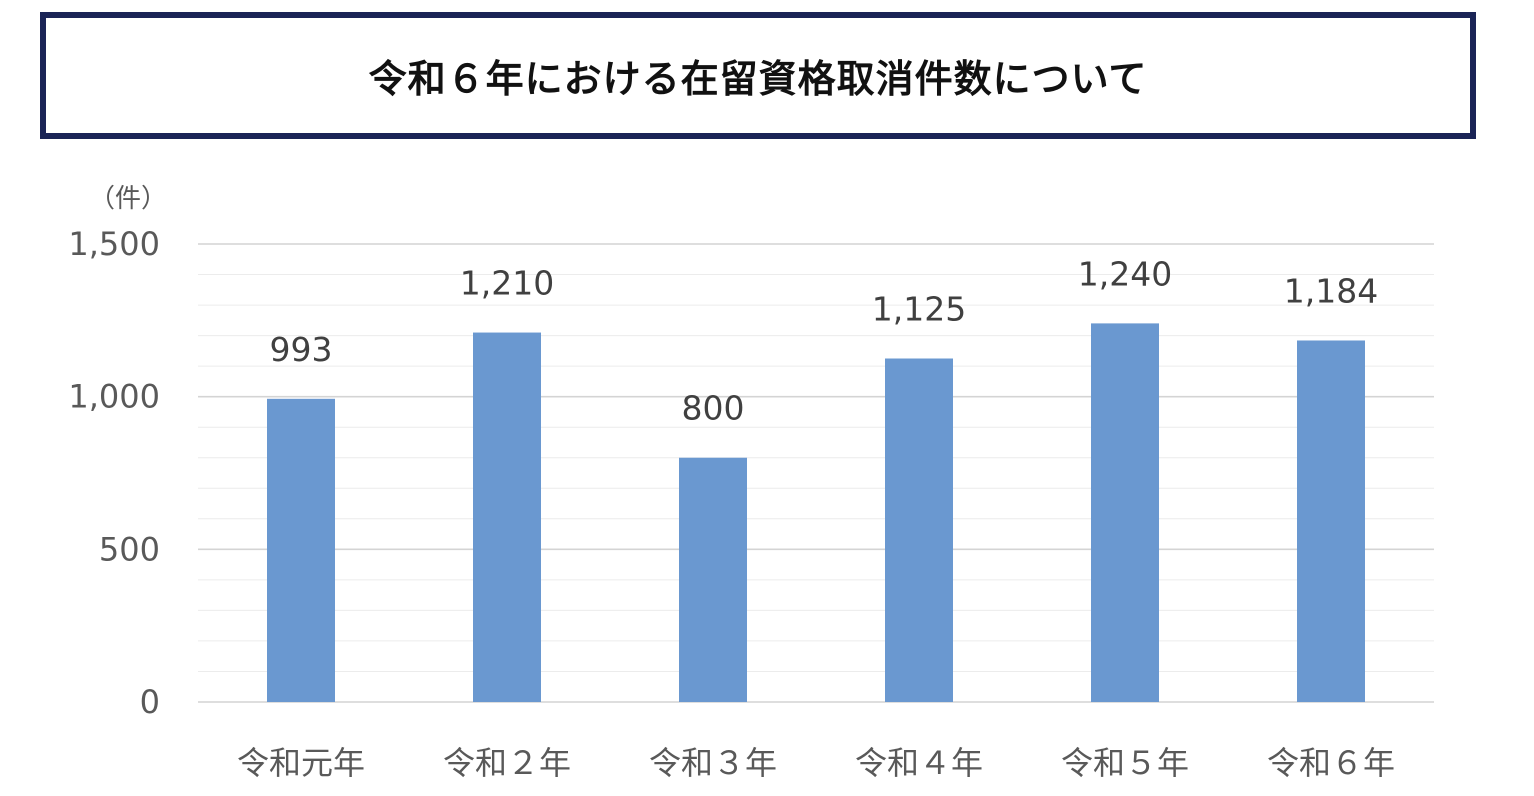 This screenshot has width=1534, height=796. I want to click on data-label: 1,125, so click(919, 309).